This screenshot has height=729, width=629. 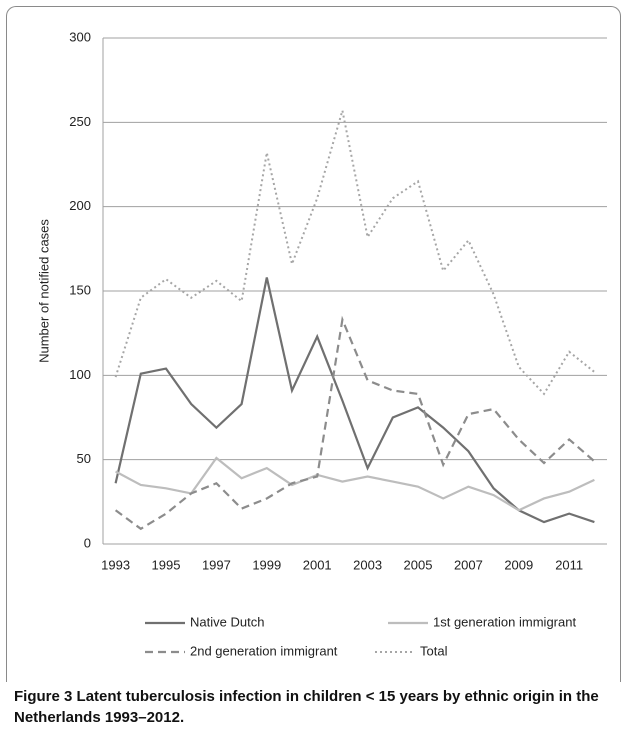 What do you see at coordinates (87, 542) in the screenshot?
I see `y-tick-label: 0` at bounding box center [87, 542].